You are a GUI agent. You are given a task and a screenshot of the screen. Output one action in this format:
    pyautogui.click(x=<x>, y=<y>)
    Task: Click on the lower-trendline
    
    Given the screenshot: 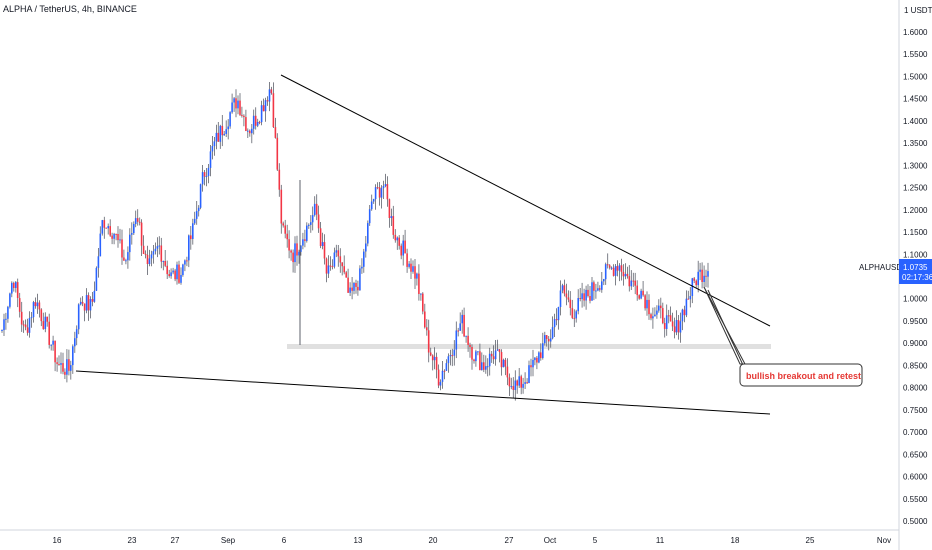 What is the action you would take?
    pyautogui.click(x=423, y=392)
    